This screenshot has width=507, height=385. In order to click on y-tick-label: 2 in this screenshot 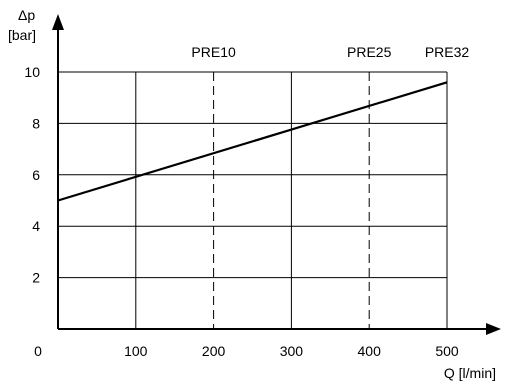, I will do `click(36, 278)`.